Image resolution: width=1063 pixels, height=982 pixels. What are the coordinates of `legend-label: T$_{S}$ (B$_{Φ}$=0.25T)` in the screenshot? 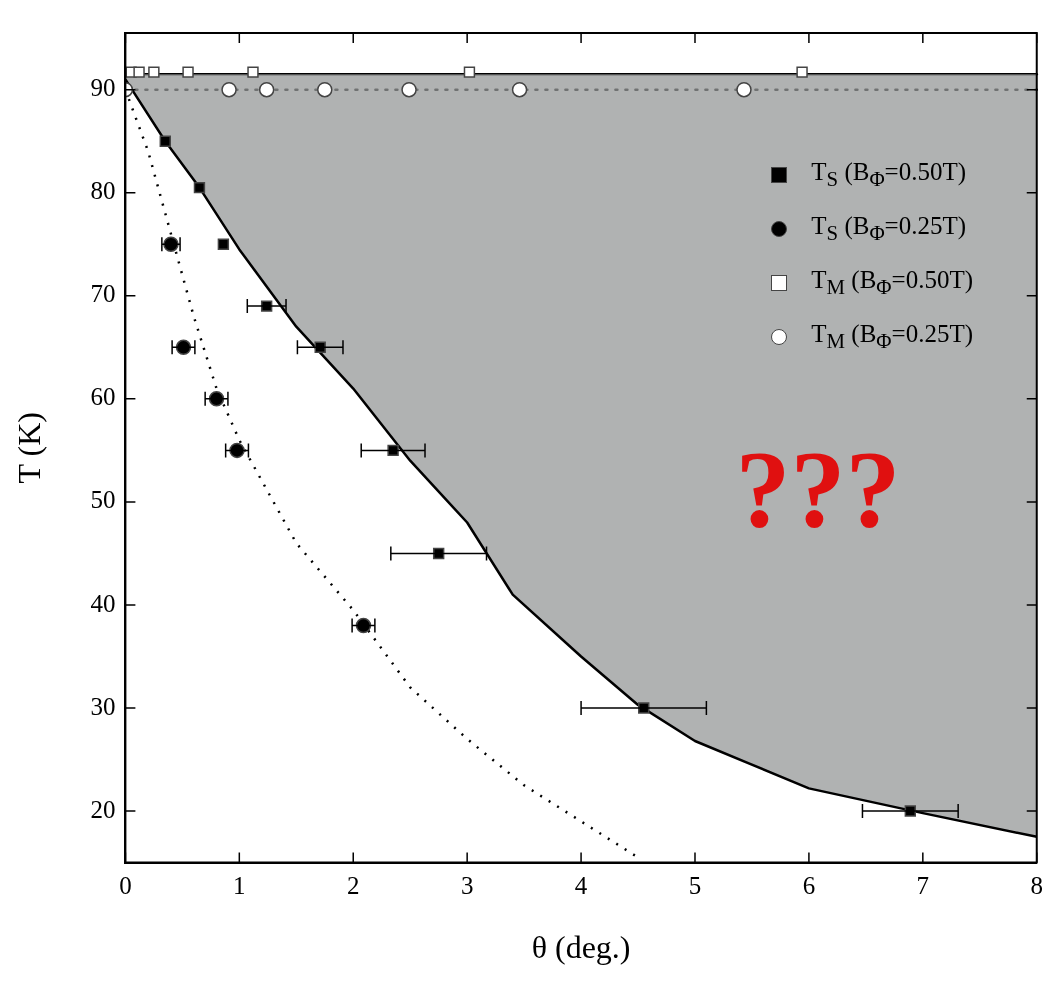 It's located at (889, 229).